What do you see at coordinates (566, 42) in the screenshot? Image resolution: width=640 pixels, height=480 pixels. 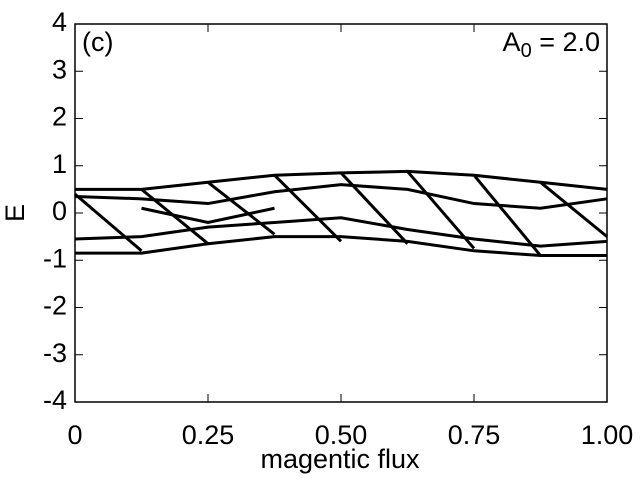 I see `annotation-tail: = 2.0` at bounding box center [566, 42].